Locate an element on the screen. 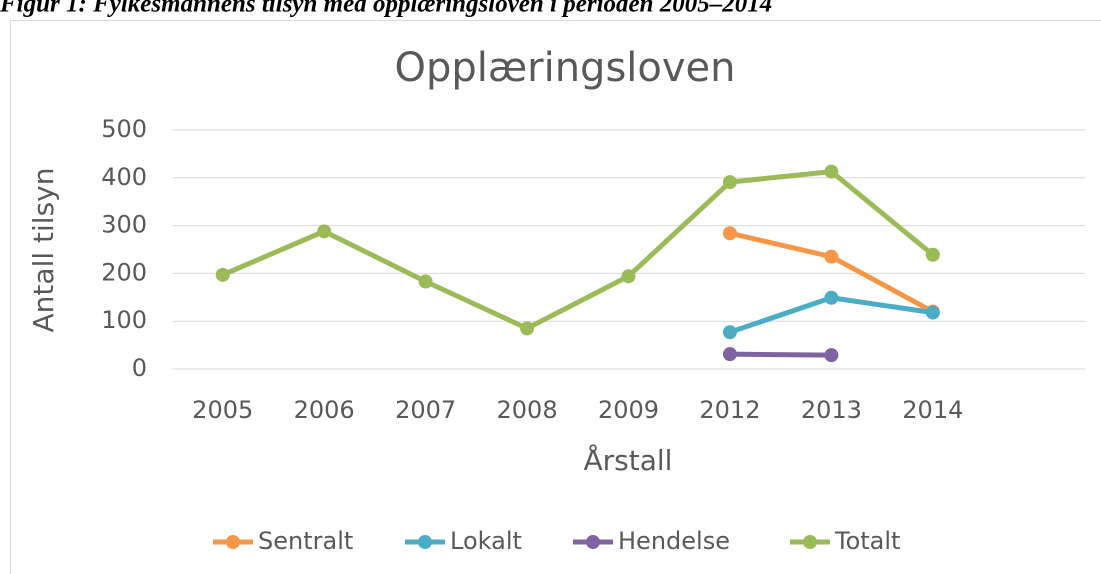 The image size is (1101, 574). y-axis-label: Antall tilsyn is located at coordinates (43, 250).